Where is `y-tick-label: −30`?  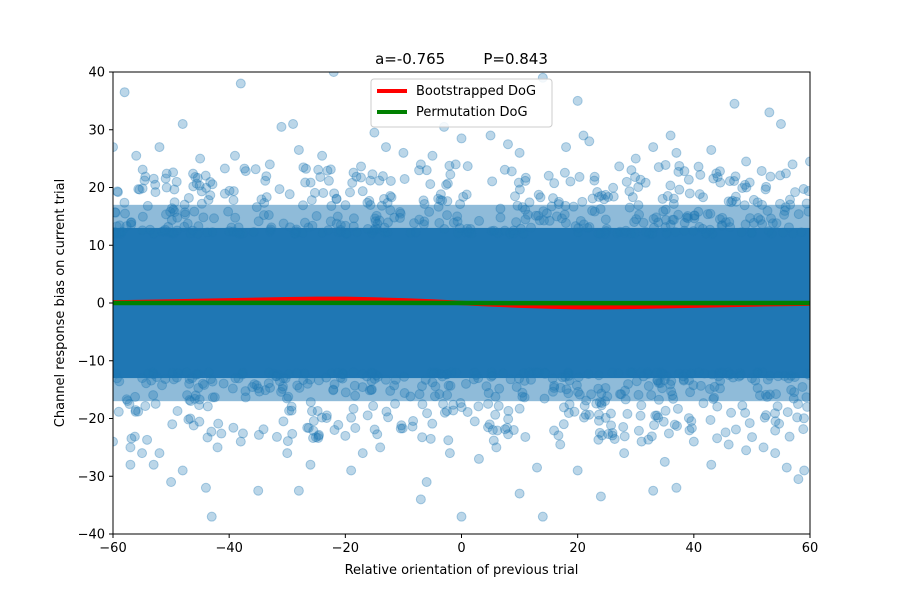 y-tick-label: −30 is located at coordinates (91, 477).